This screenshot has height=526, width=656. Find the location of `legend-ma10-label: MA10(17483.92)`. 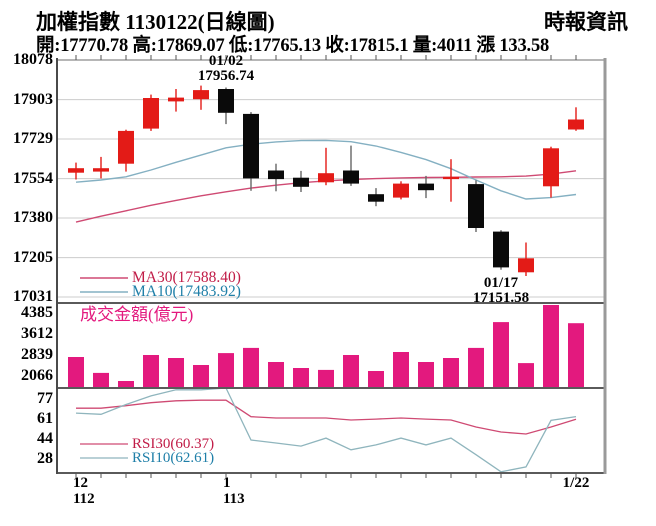

legend-ma10-label: MA10(17483.92) is located at coordinates (186, 291).